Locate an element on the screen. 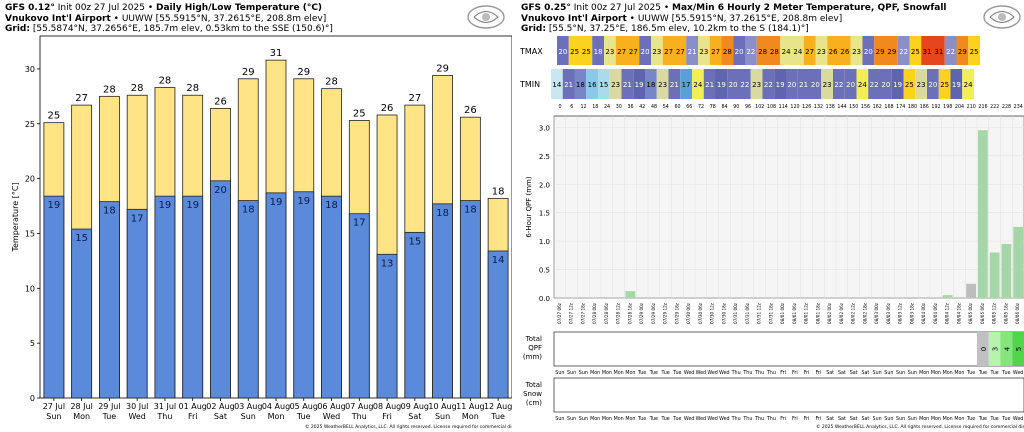  qpf-day-label: Tue is located at coordinates (676, 373).